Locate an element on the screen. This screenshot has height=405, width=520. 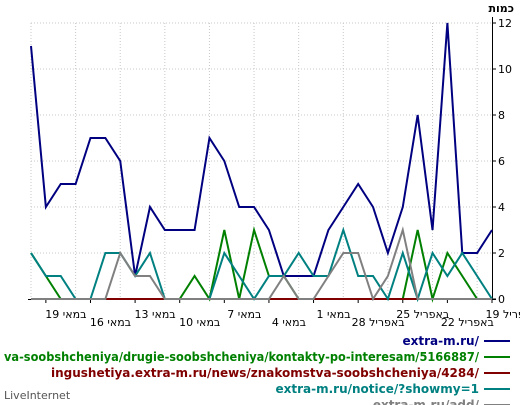
y-axis-unit-label: כמות is located at coordinates (501, 8).